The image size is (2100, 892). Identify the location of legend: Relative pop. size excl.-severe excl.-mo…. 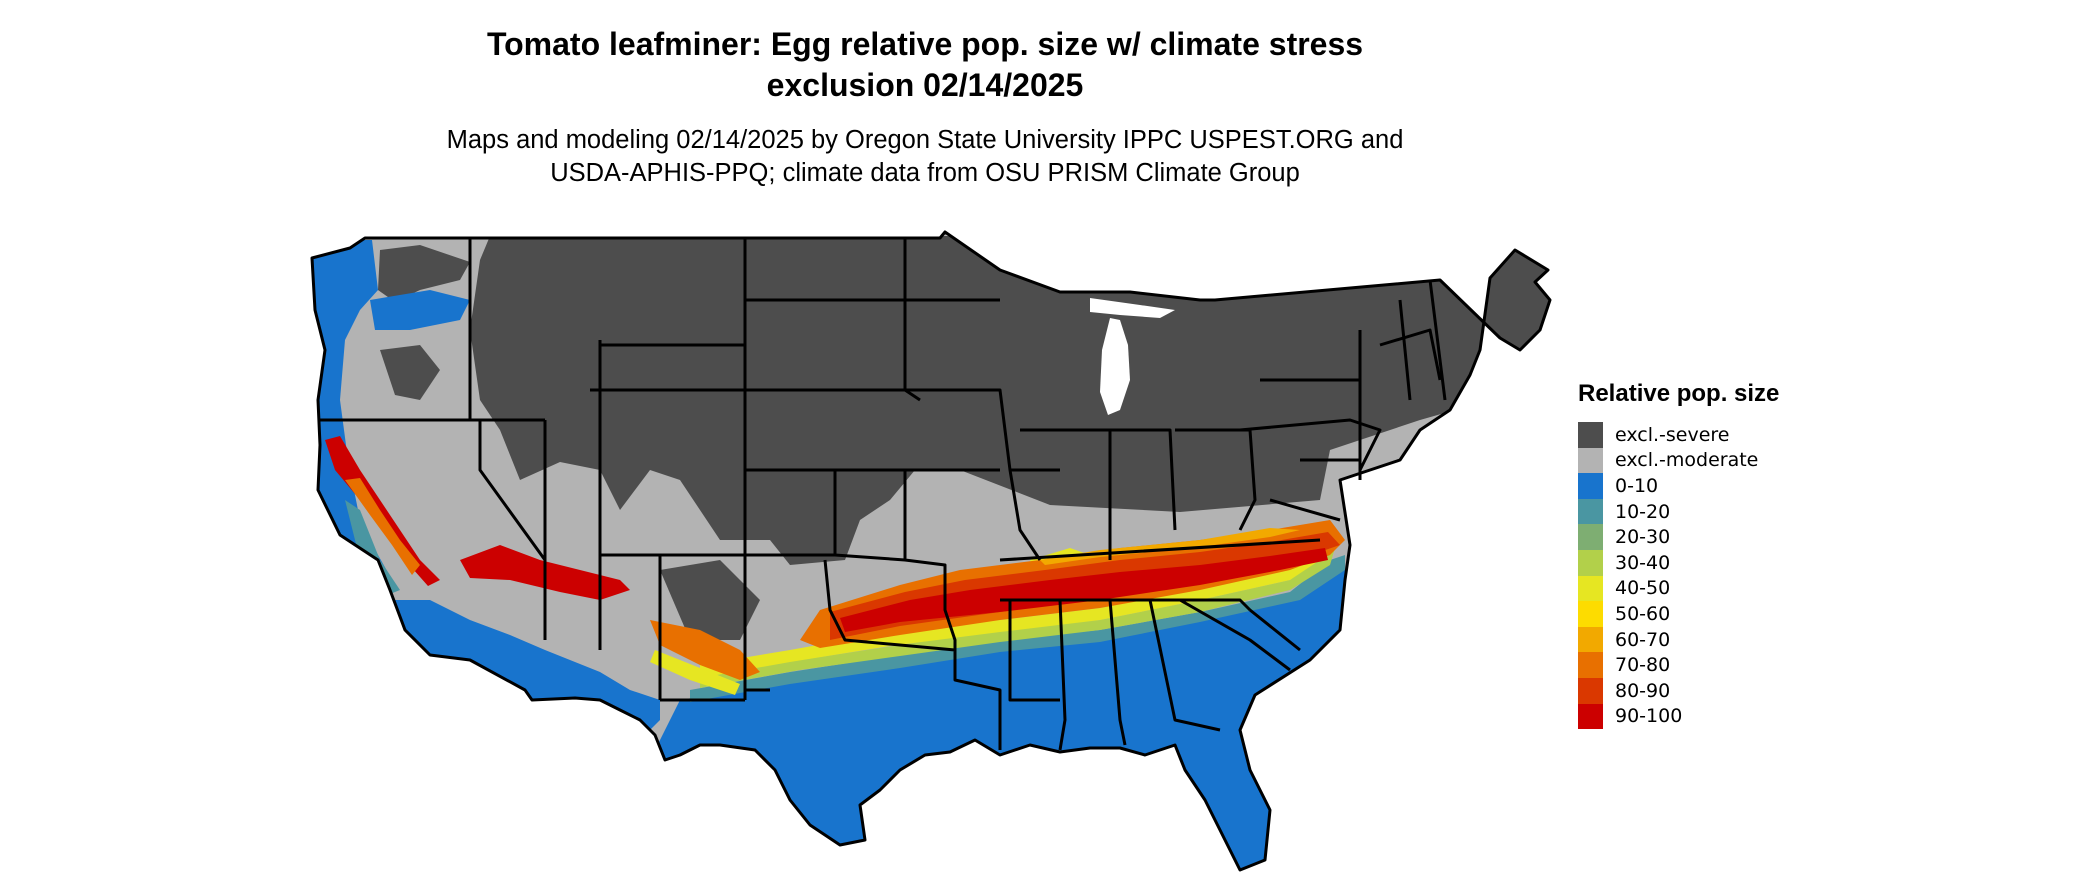
(1679, 555).